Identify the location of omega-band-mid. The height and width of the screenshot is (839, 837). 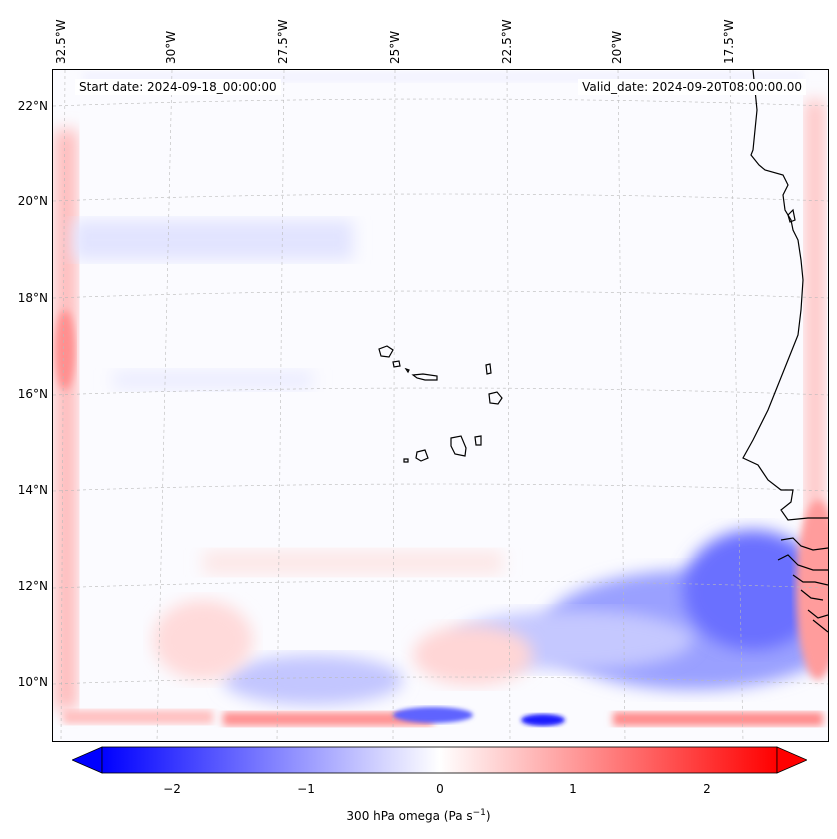
(213, 380).